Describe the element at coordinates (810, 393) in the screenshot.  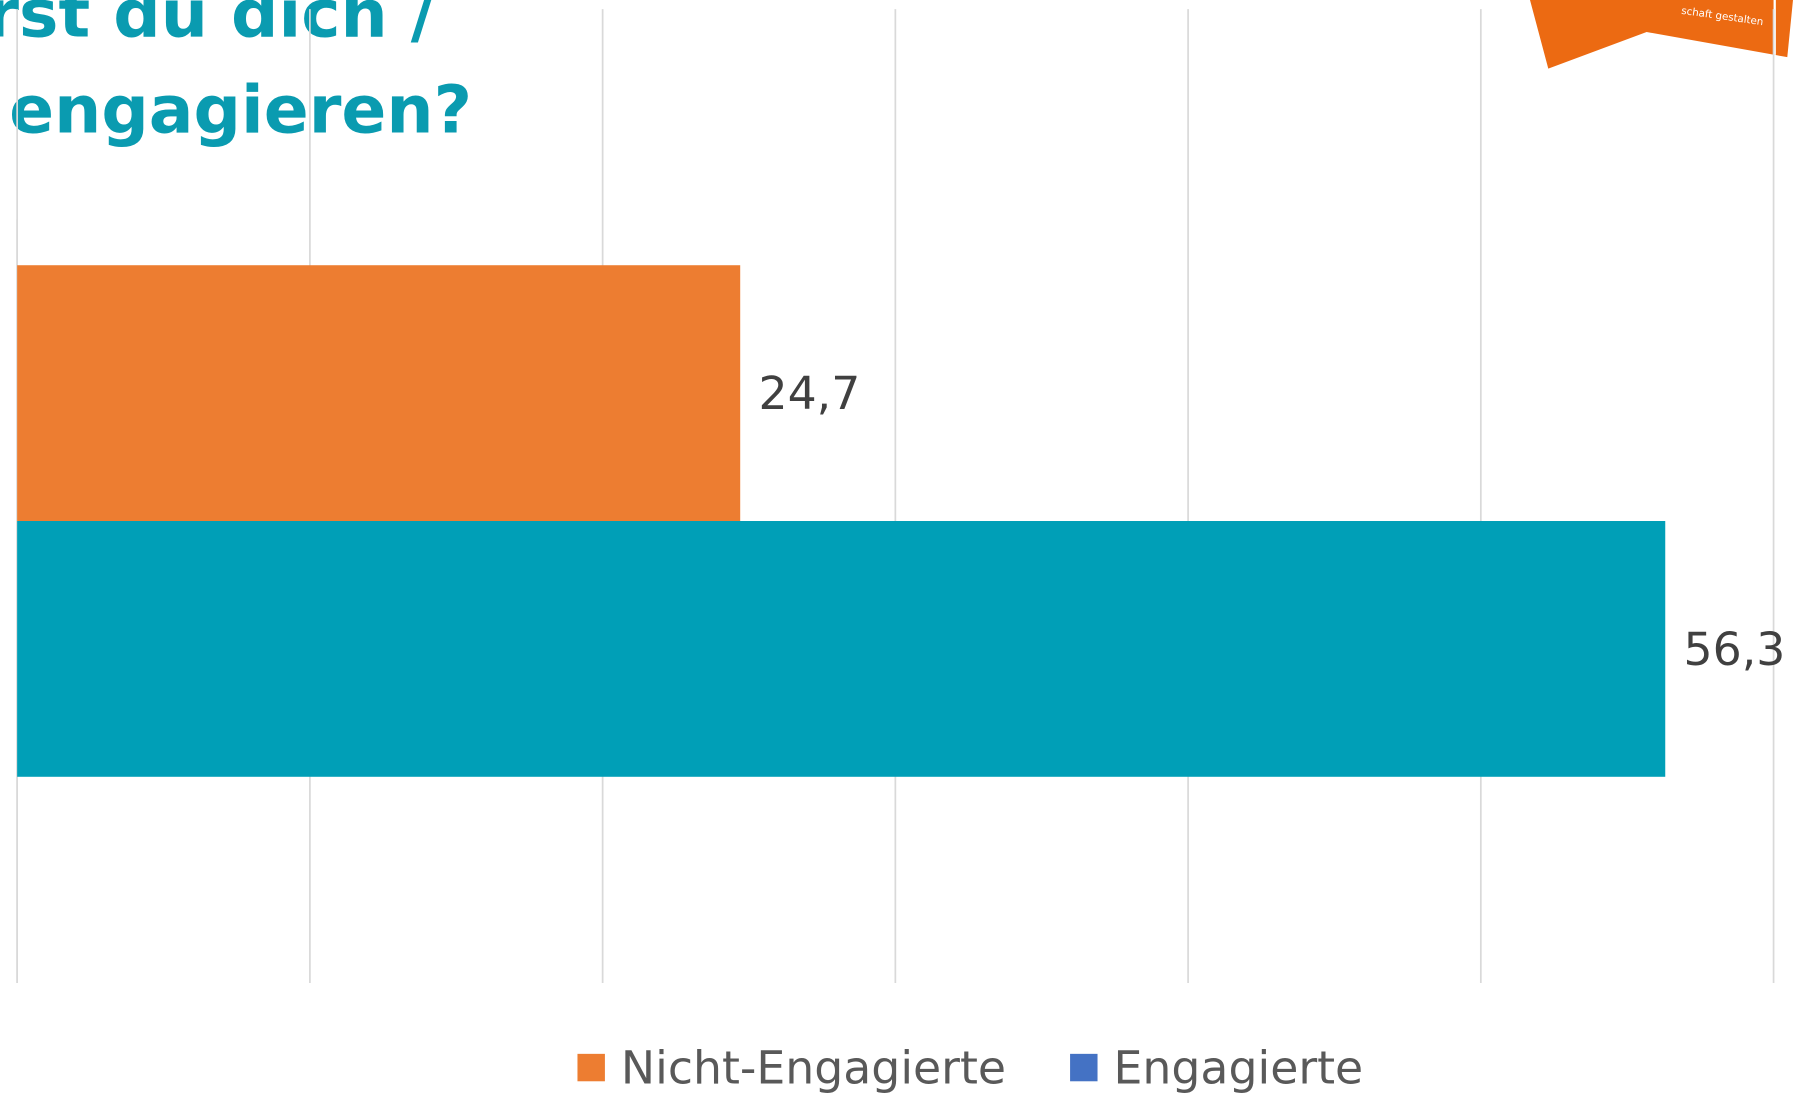
I see `value-label: 24,7` at that location.